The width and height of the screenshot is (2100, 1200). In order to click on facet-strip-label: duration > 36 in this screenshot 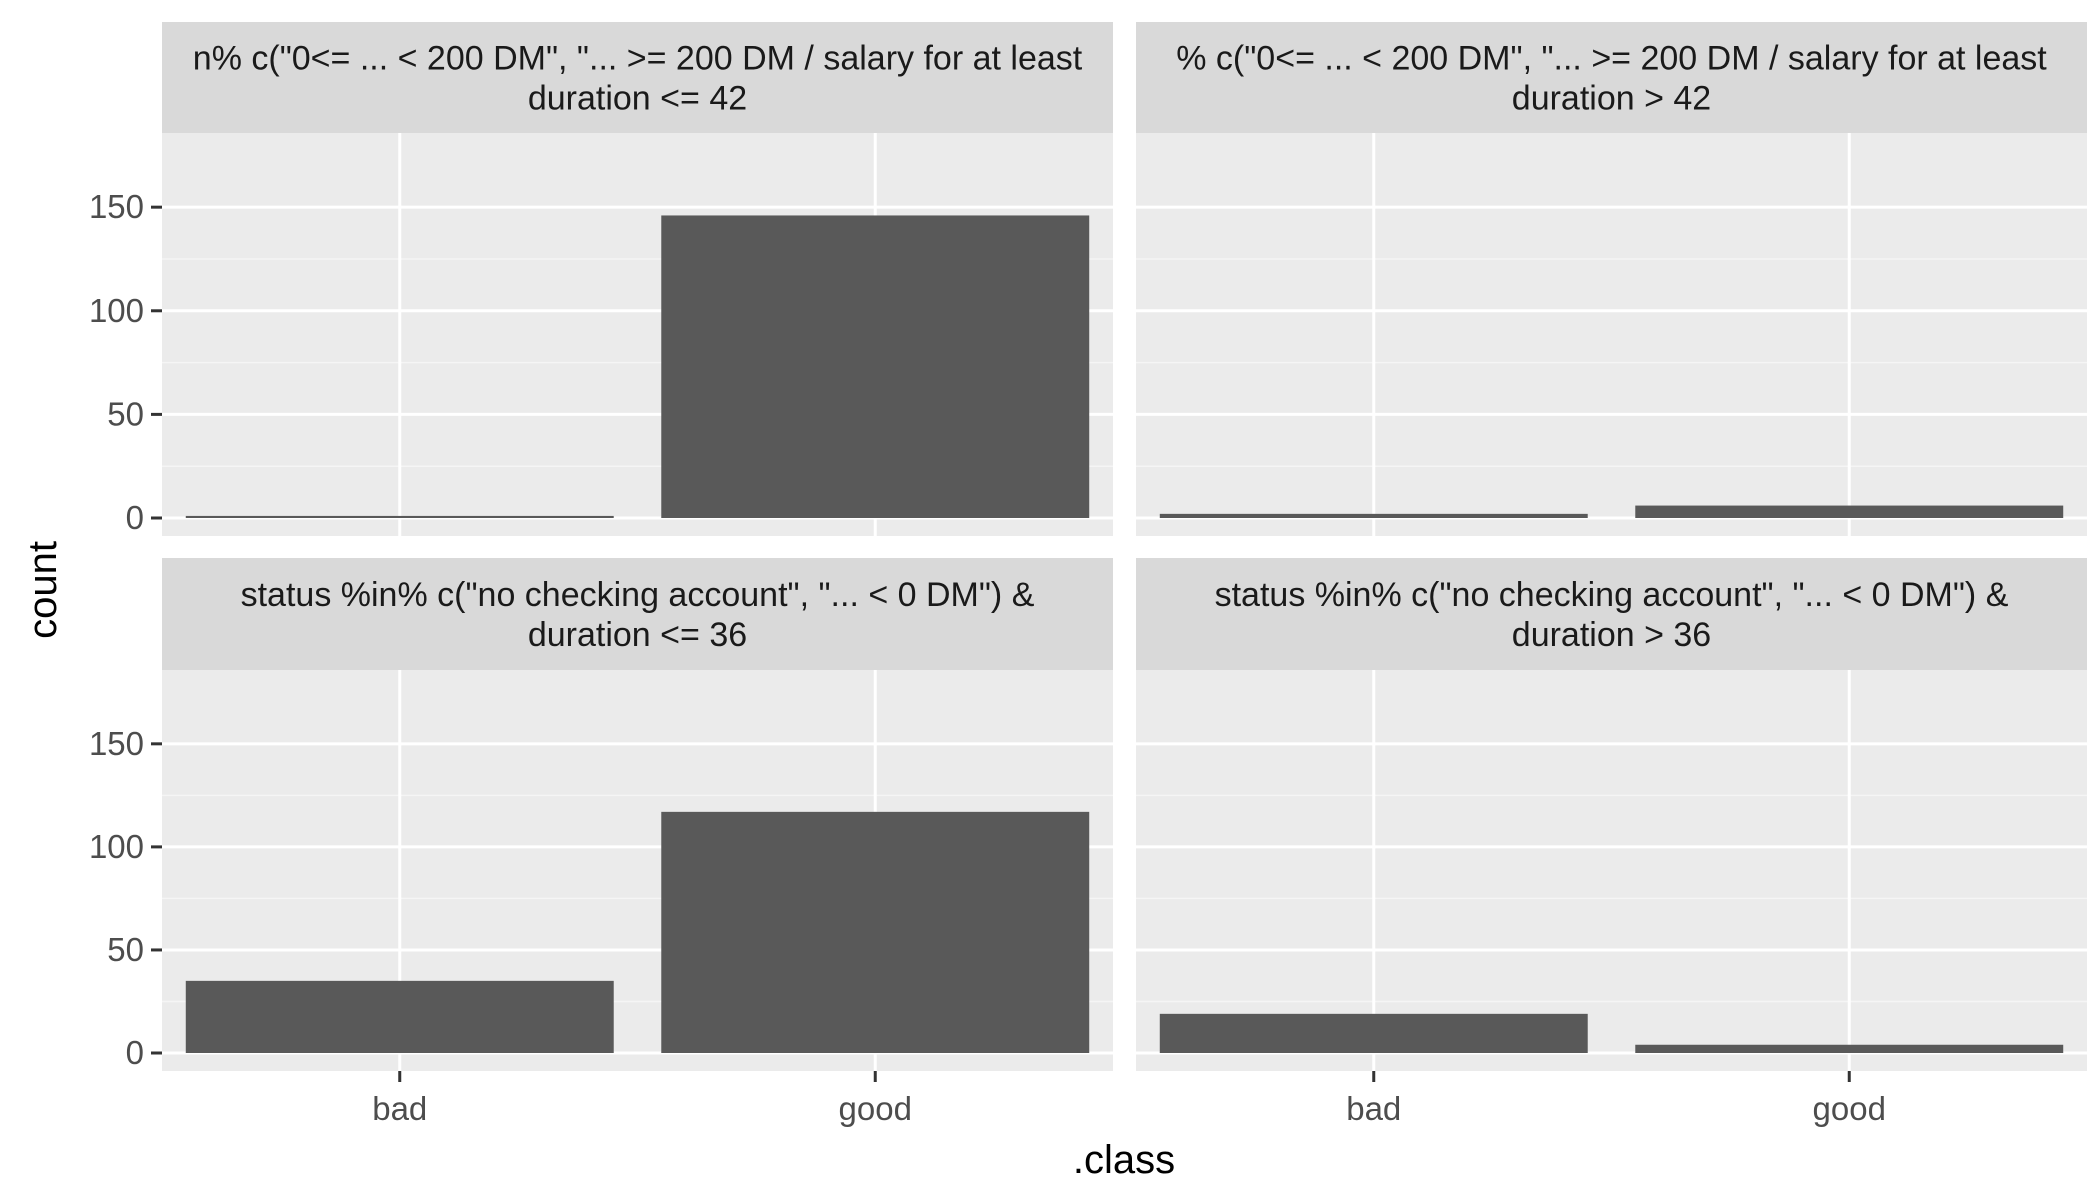, I will do `click(1611, 635)`.